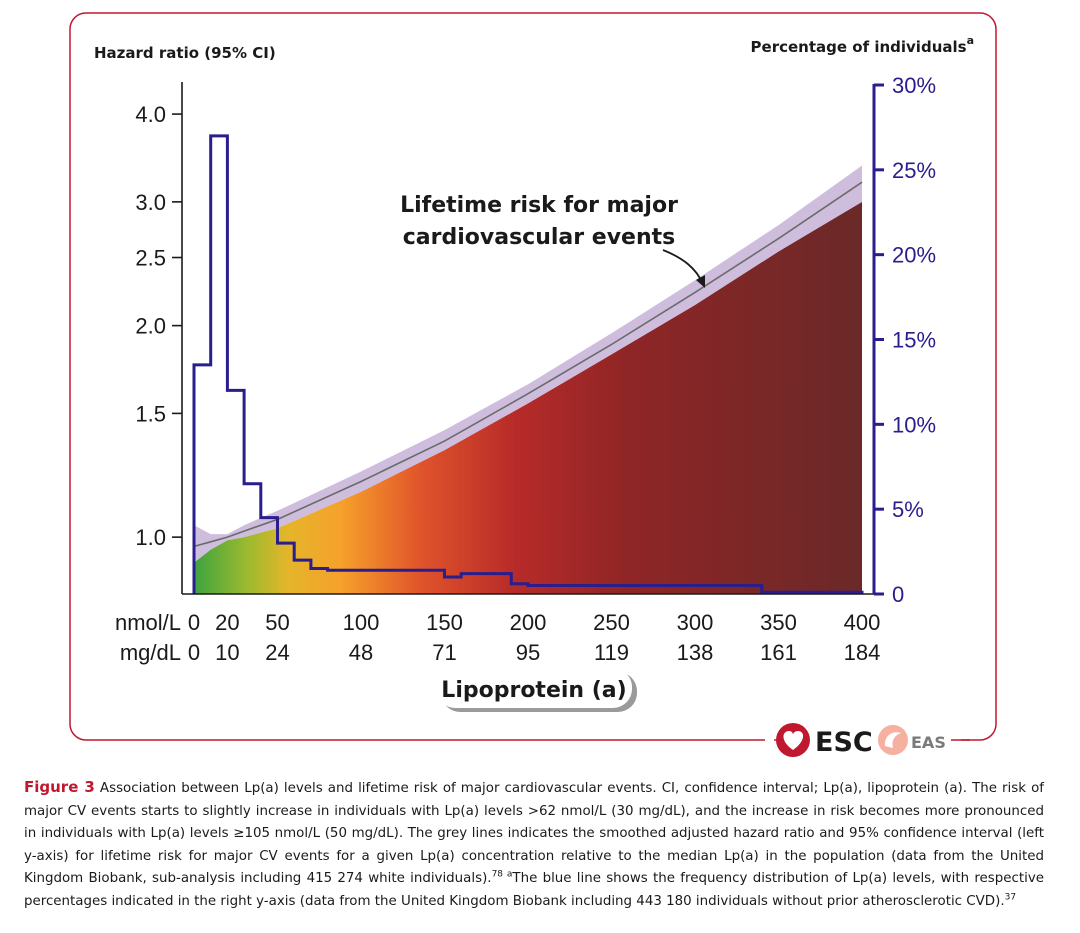 The image size is (1080, 933). Describe the element at coordinates (150, 537) in the screenshot. I see `left-tick-label: 1.0` at that location.